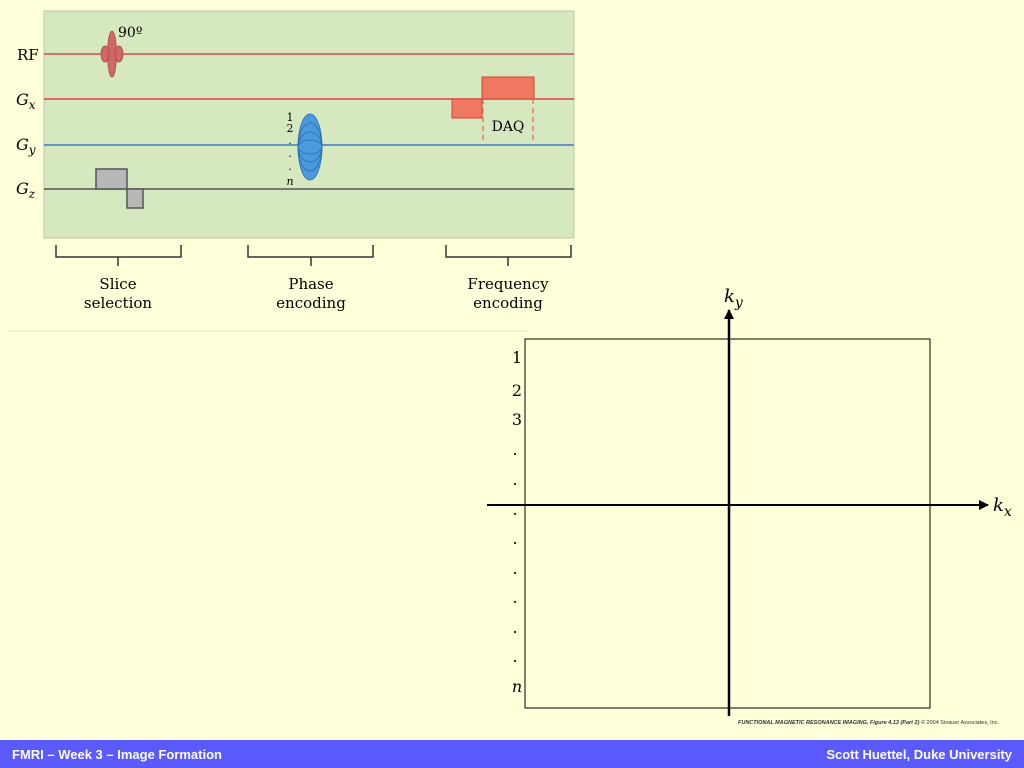  Describe the element at coordinates (111, 179) in the screenshot. I see `gz-slice-lobe` at that location.